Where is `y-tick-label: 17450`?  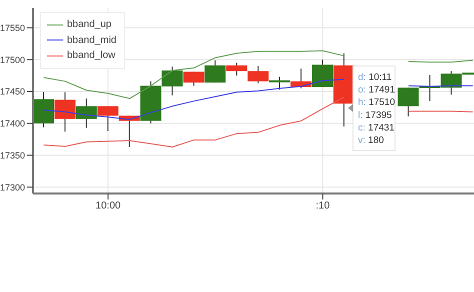 y-tick-label: 17450 is located at coordinates (12, 91).